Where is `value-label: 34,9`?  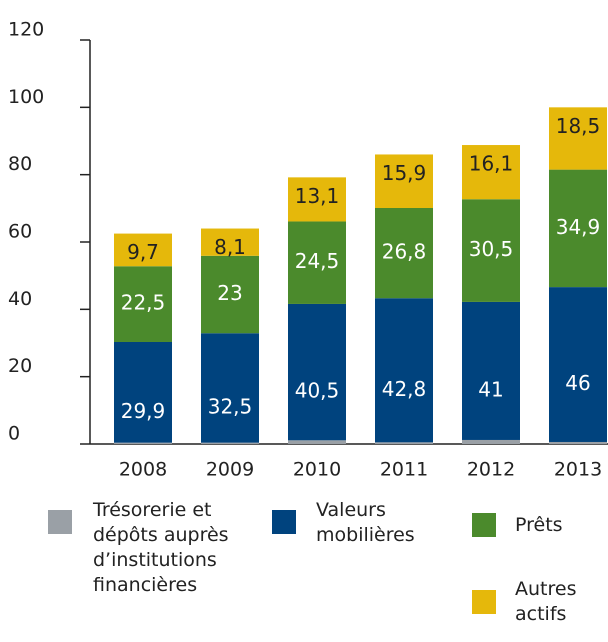
value-label: 34,9 is located at coordinates (578, 227).